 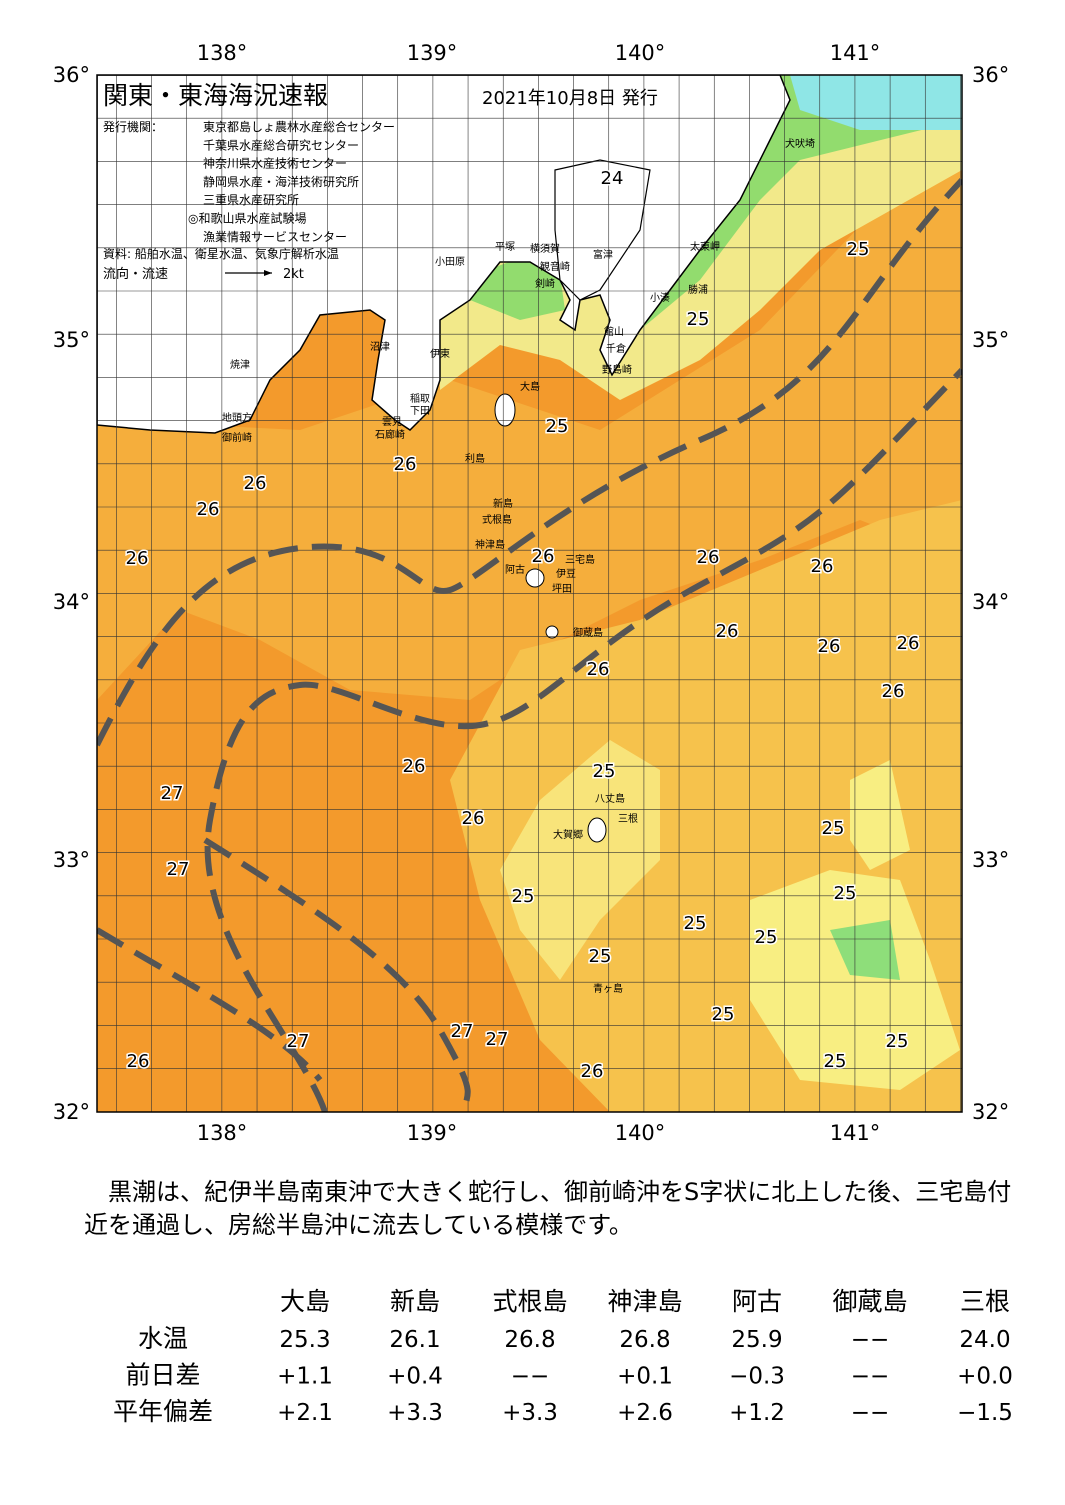 What do you see at coordinates (545, 283) in the screenshot?
I see `place-name: 剣崎` at bounding box center [545, 283].